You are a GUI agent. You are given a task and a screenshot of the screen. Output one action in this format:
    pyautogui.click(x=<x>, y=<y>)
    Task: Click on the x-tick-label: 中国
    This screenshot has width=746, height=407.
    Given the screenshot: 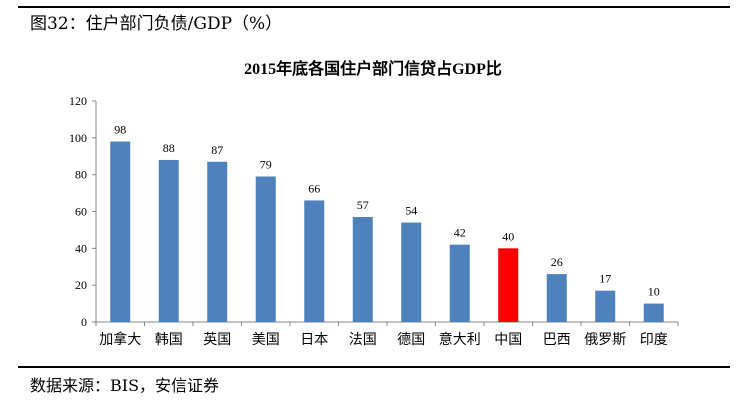 What is the action you would take?
    pyautogui.click(x=508, y=340)
    